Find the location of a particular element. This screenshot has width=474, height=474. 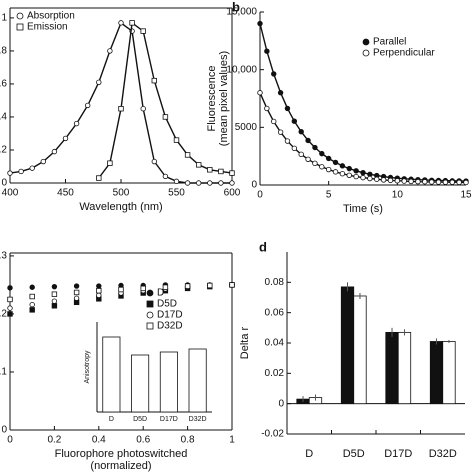

x-axis-label: (normalized) is located at coordinates (120, 466).